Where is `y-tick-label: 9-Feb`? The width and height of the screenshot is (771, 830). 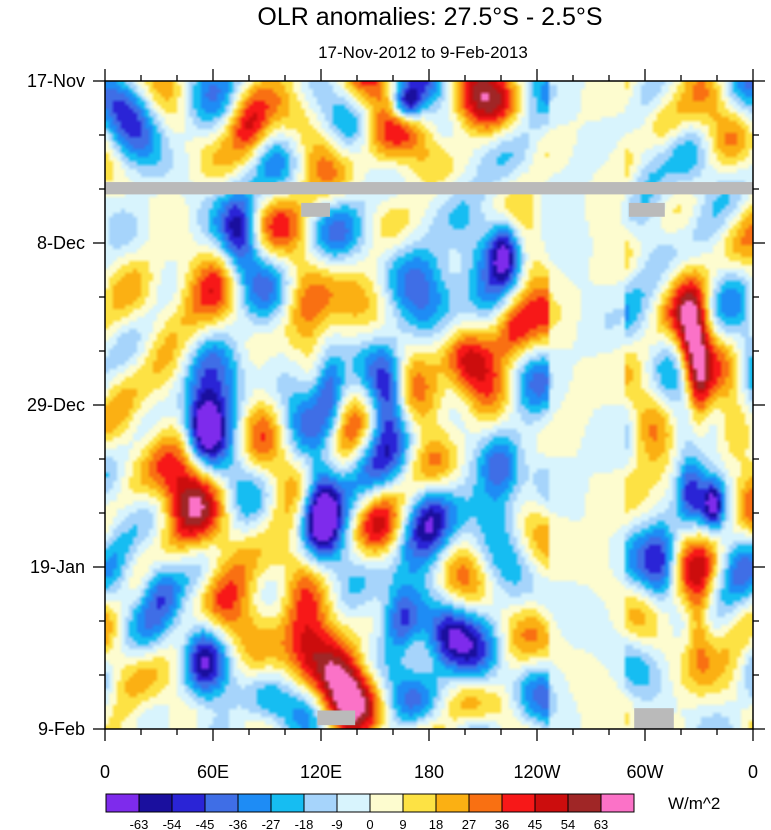
y-tick-label: 9-Feb is located at coordinates (61, 729).